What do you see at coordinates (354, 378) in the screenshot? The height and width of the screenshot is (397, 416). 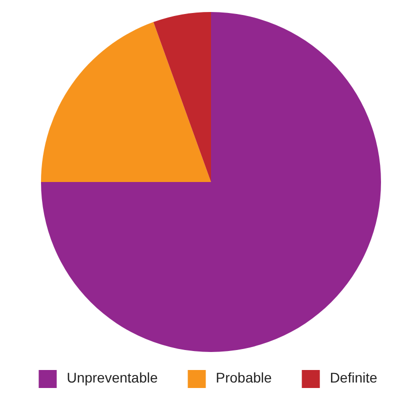 I see `legend-label: Definite` at bounding box center [354, 378].